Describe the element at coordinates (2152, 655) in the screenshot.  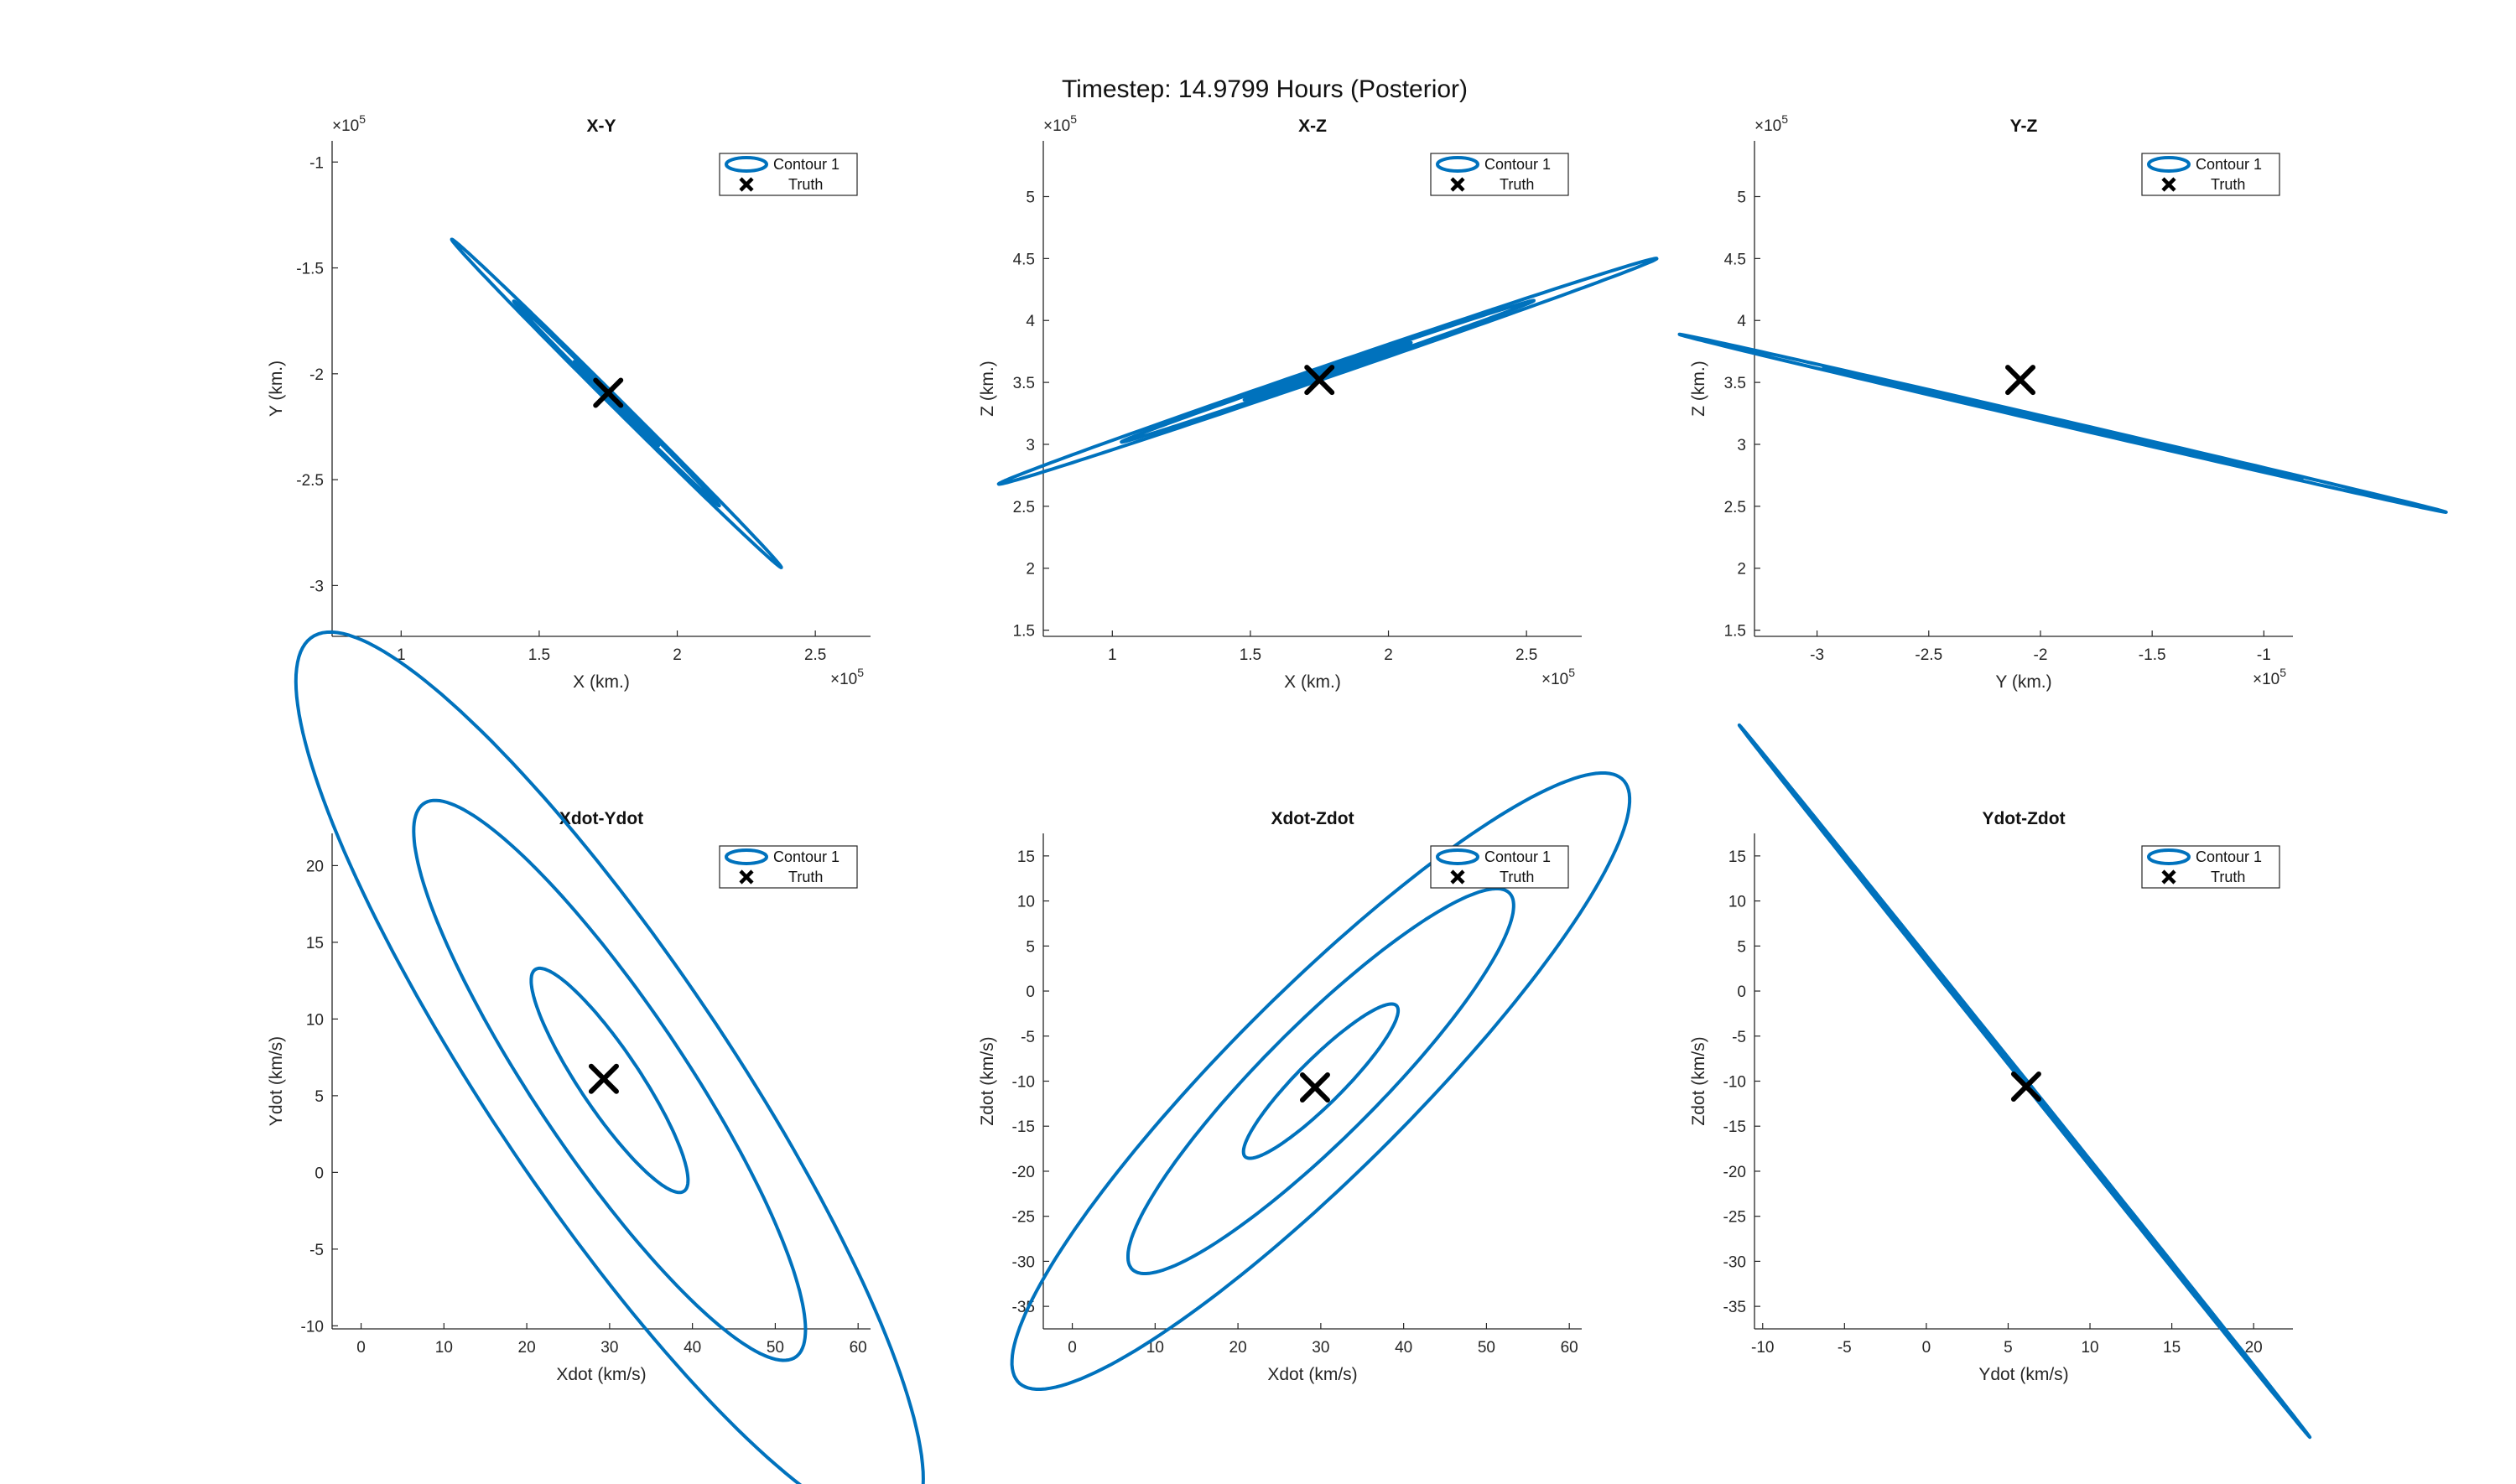
I see `x-tick-label: -1.5` at that location.